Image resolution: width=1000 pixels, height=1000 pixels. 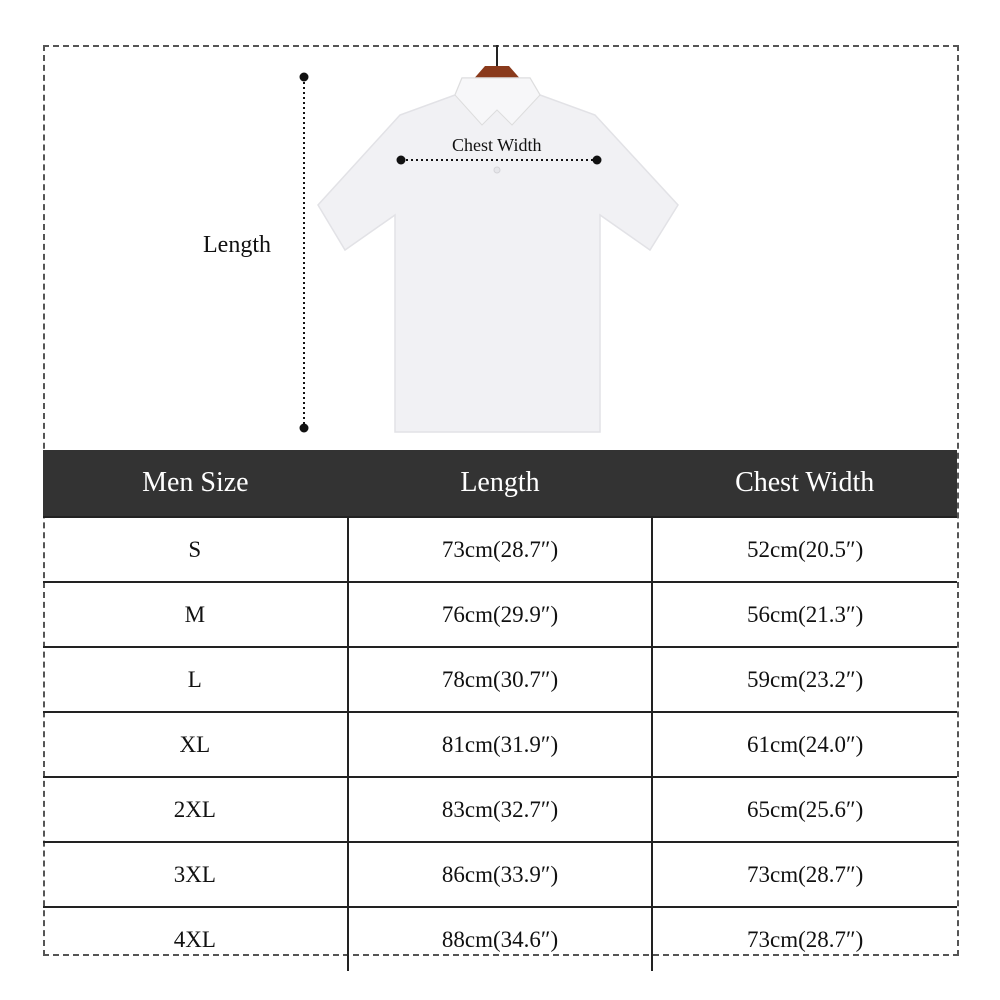 What do you see at coordinates (196, 679) in the screenshot?
I see `cell-size: L` at bounding box center [196, 679].